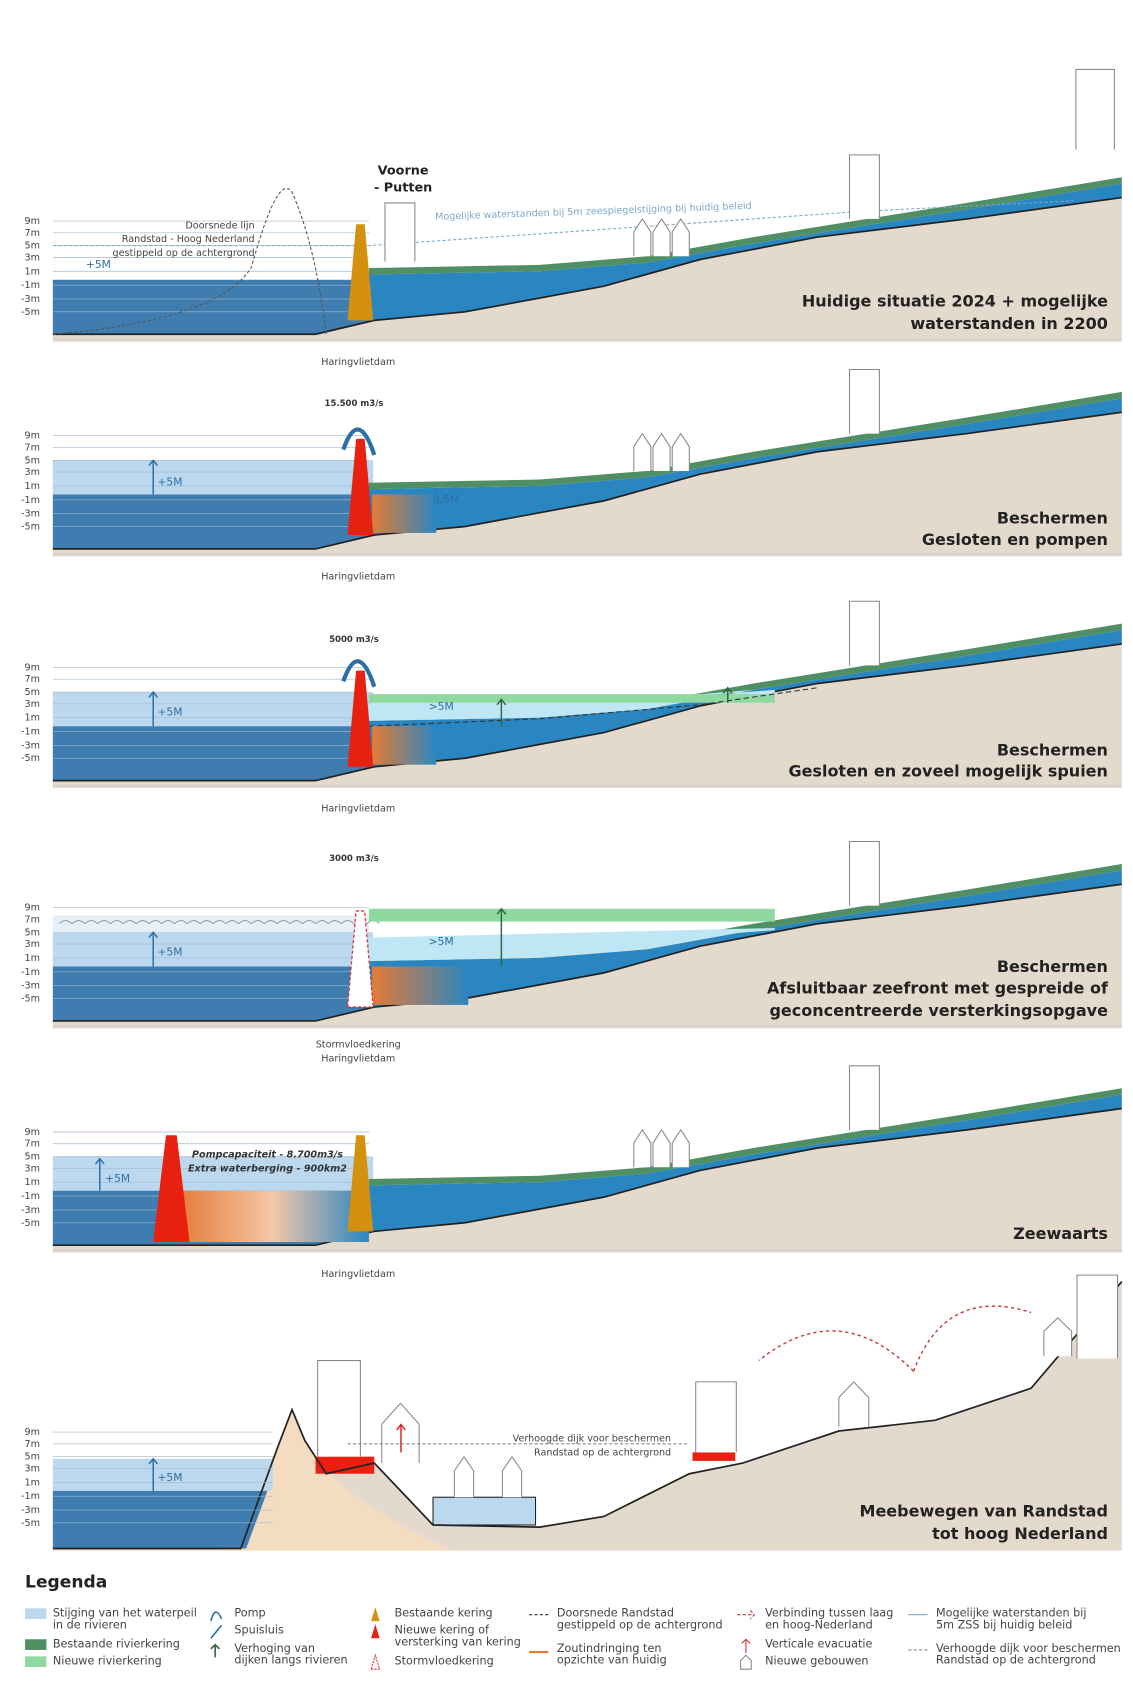 Image resolution: width=1133 pixels, height=1702 pixels. I want to click on legend-label: Verhoogde dijk voor beschermen, so click(1028, 1648).